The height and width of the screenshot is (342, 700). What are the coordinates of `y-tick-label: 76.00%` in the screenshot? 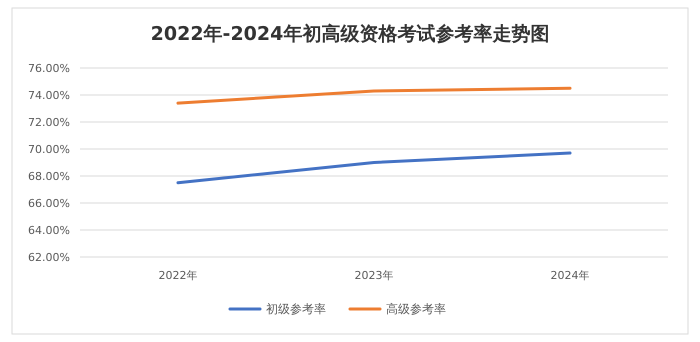 It's located at (49, 68).